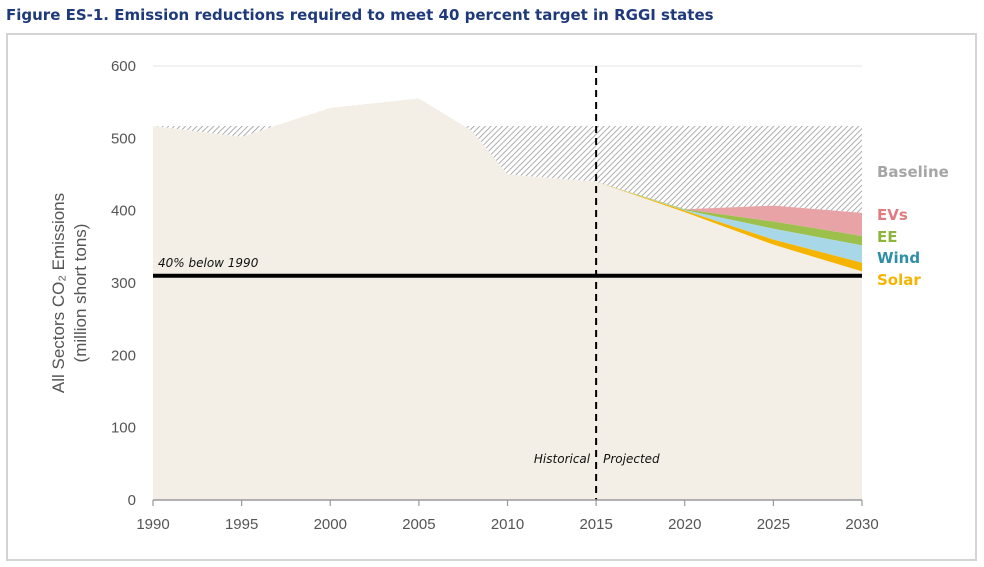 The width and height of the screenshot is (984, 567). I want to click on projected-label: Projected, so click(631, 459).